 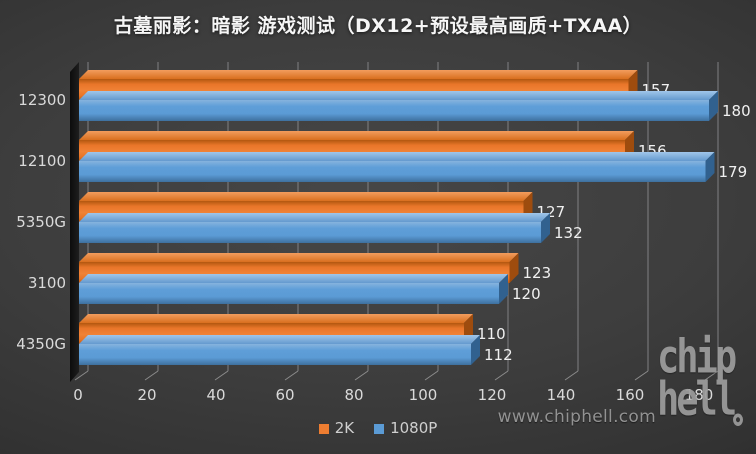 What do you see at coordinates (492, 395) in the screenshot?
I see `x-axis-label: 120` at bounding box center [492, 395].